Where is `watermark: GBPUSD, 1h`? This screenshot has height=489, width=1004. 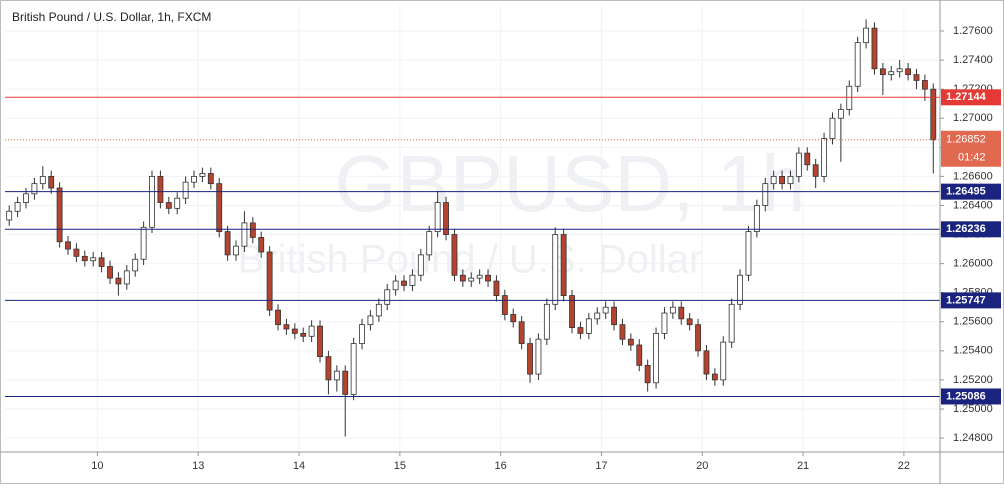 watermark: GBPUSD, 1h is located at coordinates (569, 183).